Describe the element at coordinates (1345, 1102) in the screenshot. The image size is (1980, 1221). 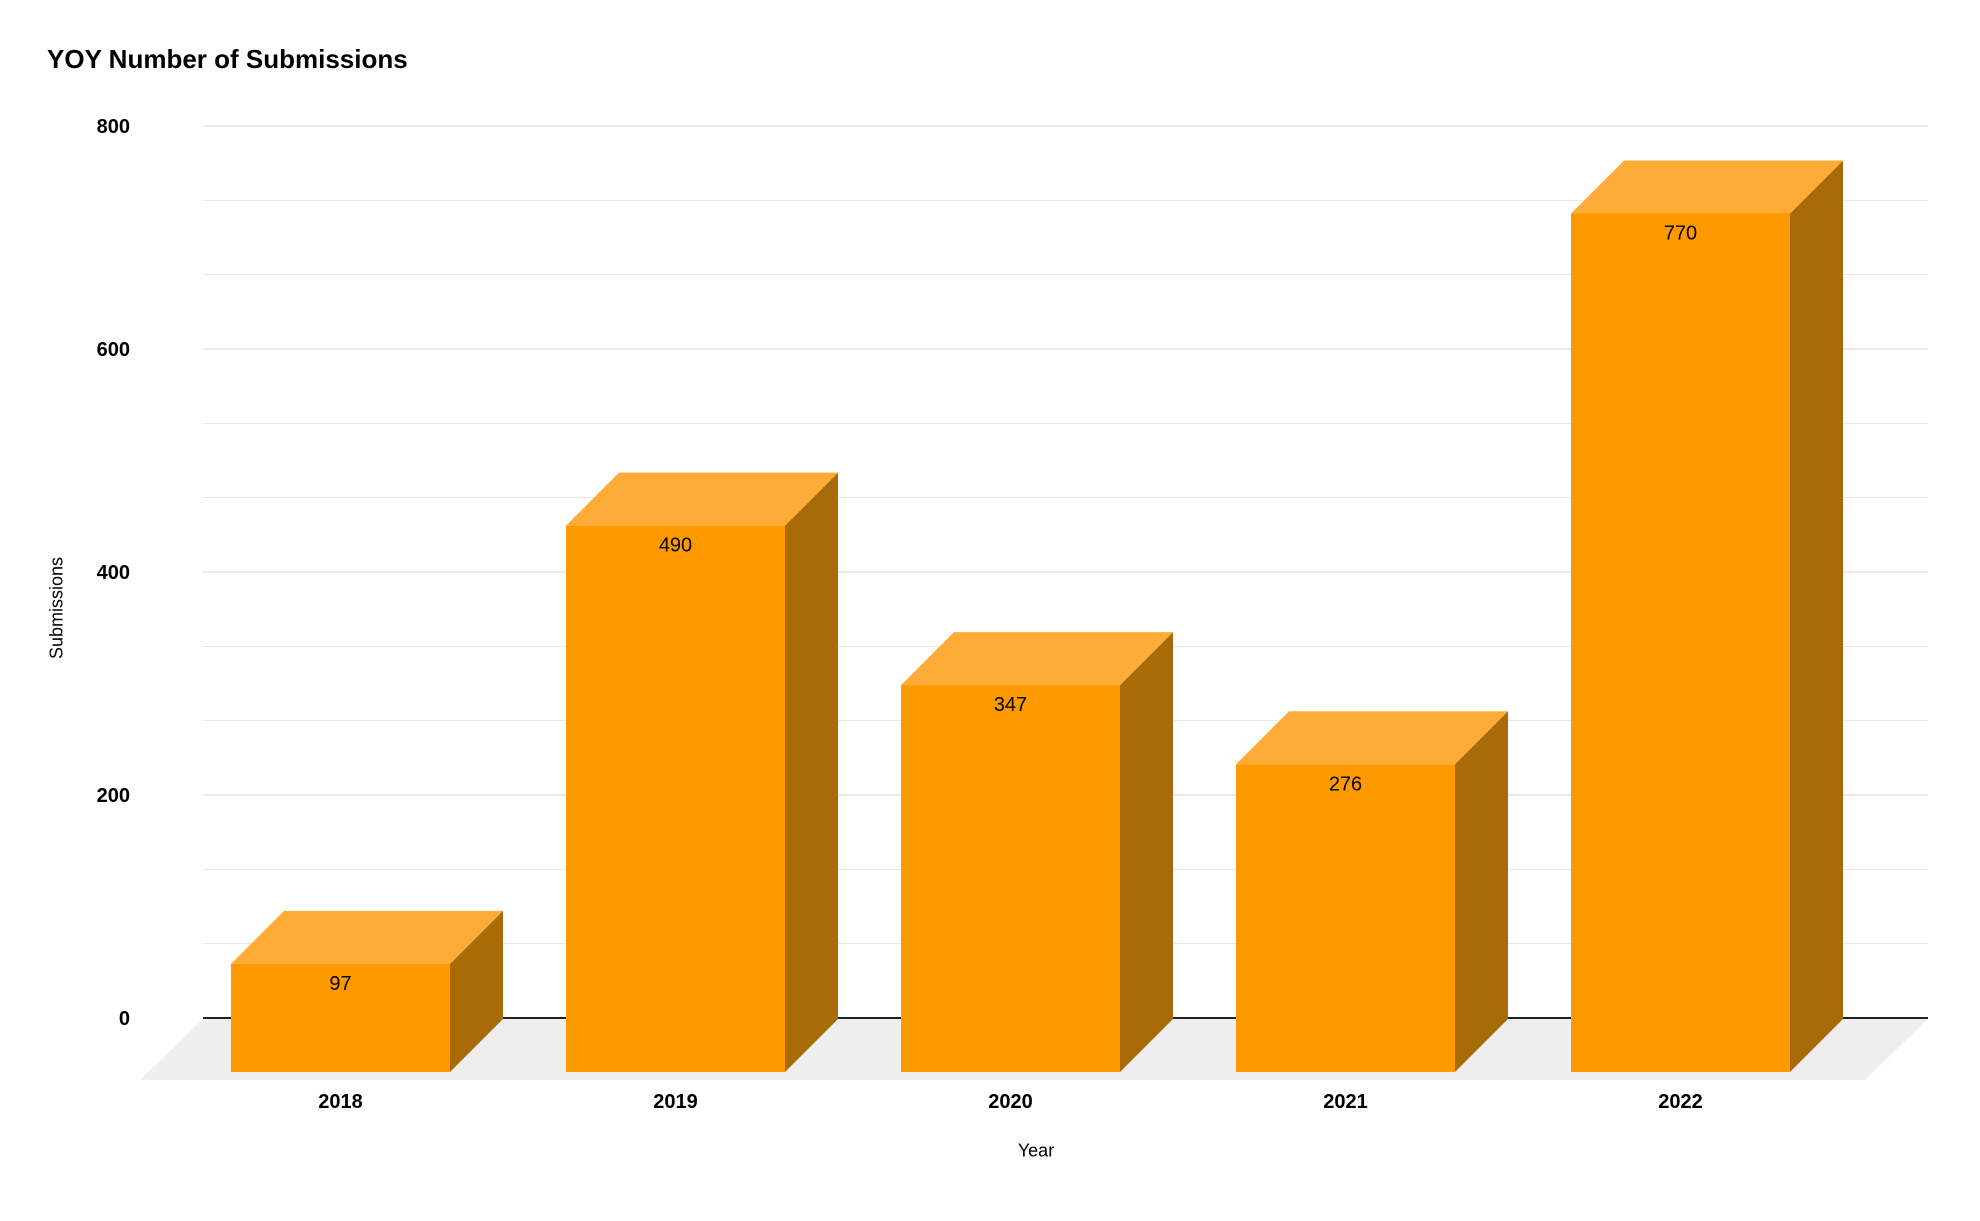
I see `x-tick-label: 2021` at that location.